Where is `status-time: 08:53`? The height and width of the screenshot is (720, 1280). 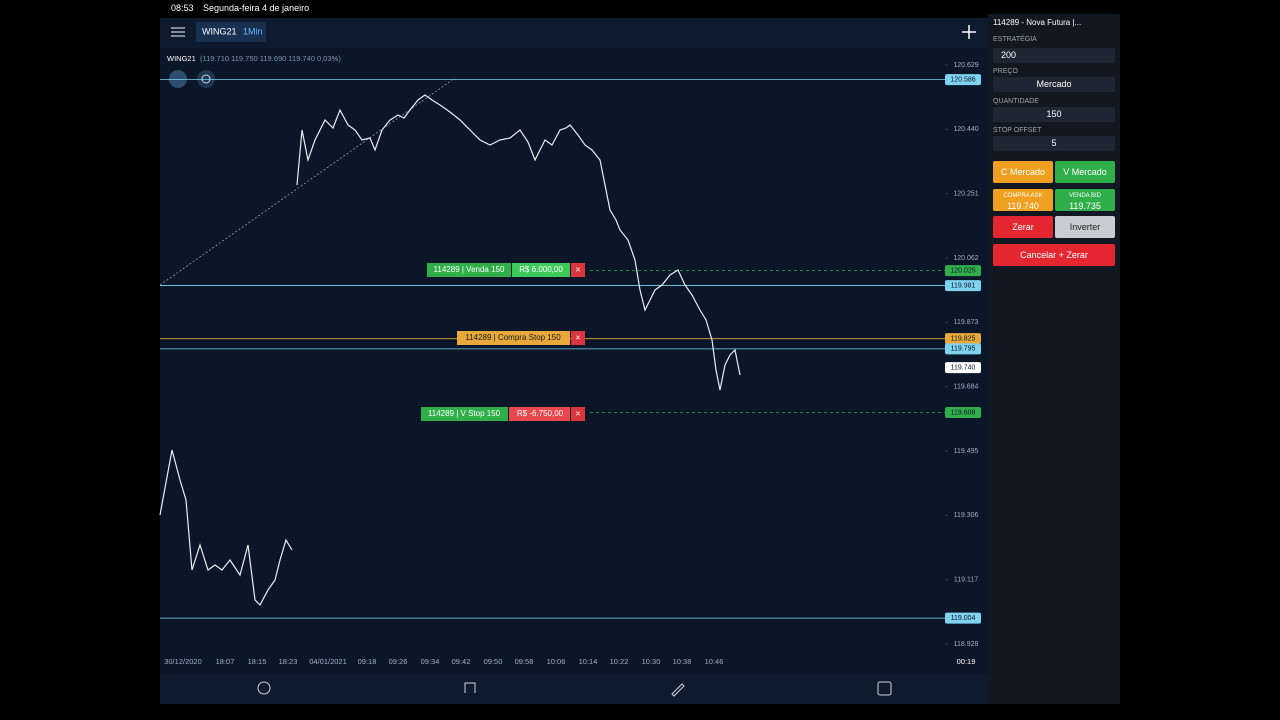
status-time: 08:53 is located at coordinates (182, 8).